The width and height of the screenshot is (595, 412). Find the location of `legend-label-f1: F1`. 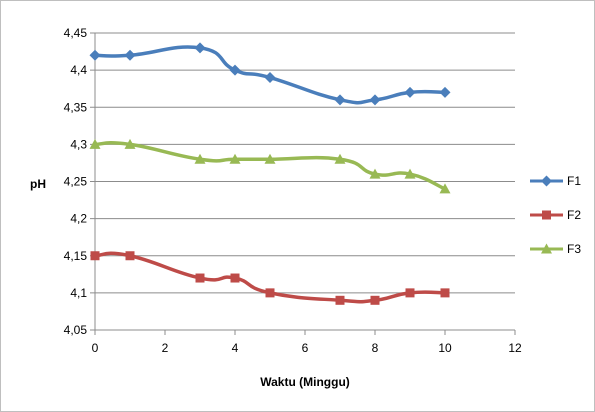

legend-label-f1: F1 is located at coordinates (574, 181).